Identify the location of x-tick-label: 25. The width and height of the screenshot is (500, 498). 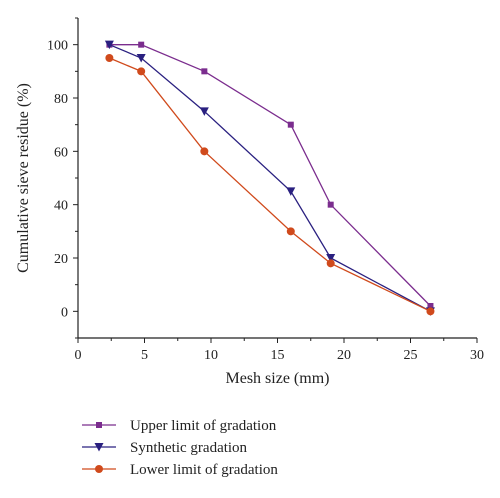
(411, 355).